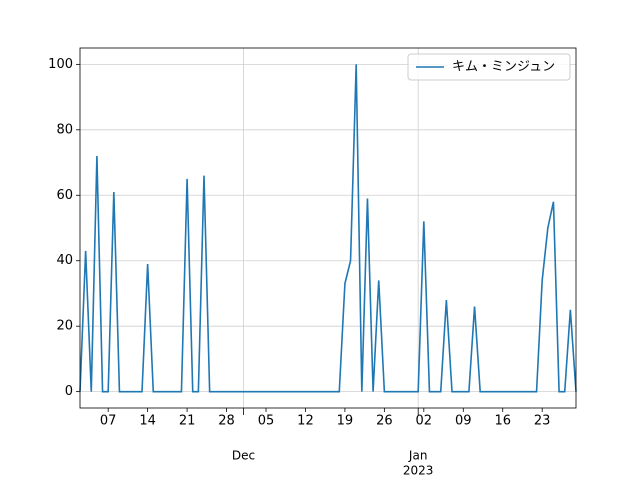 The width and height of the screenshot is (640, 480). Describe the element at coordinates (64, 260) in the screenshot. I see `y-tick-label: 40` at that location.